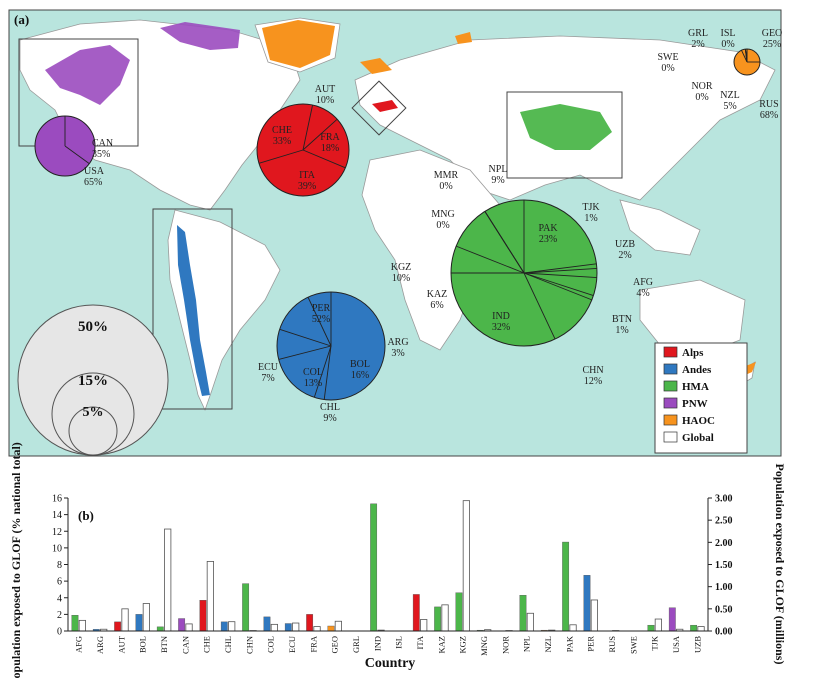 This screenshot has width=816, height=683. What do you see at coordinates (317, 629) in the screenshot?
I see `bar-millions-fra` at bounding box center [317, 629].